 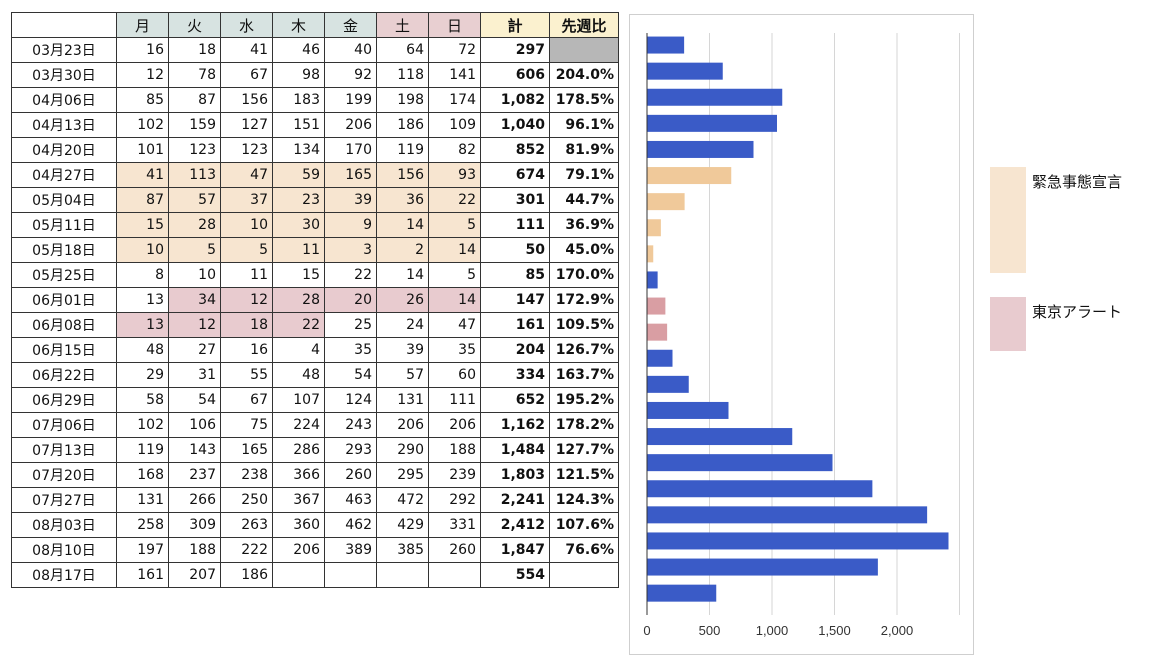 I want to click on week-label-cell: 08月03日, so click(x=64, y=525).